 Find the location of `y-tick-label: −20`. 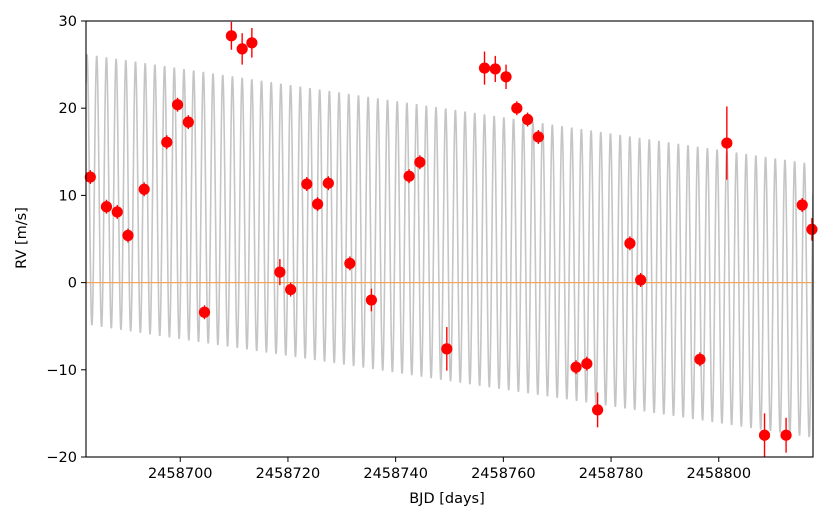

y-tick-label: −20 is located at coordinates (61, 458).